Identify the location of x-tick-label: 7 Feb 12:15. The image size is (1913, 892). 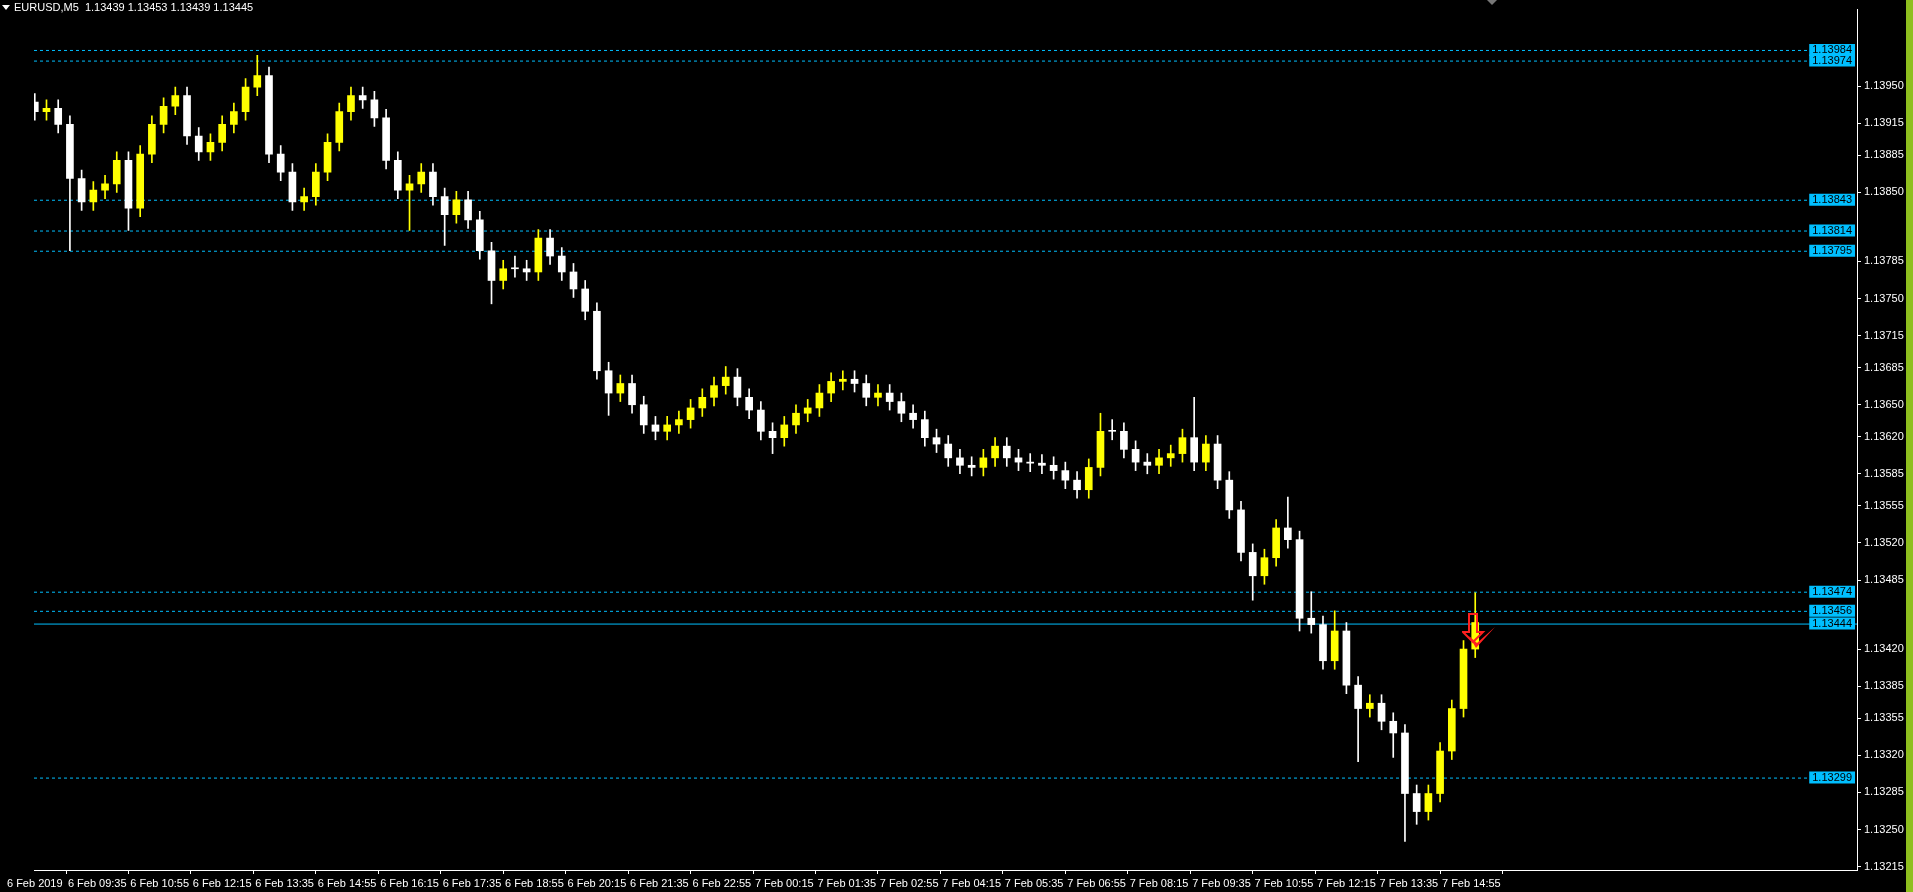
(1346, 882).